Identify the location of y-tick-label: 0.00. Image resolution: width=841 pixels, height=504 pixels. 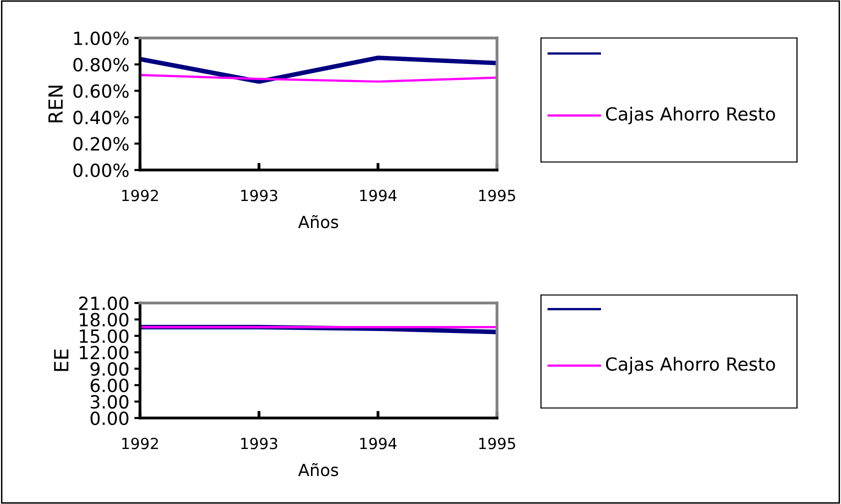
(109, 418).